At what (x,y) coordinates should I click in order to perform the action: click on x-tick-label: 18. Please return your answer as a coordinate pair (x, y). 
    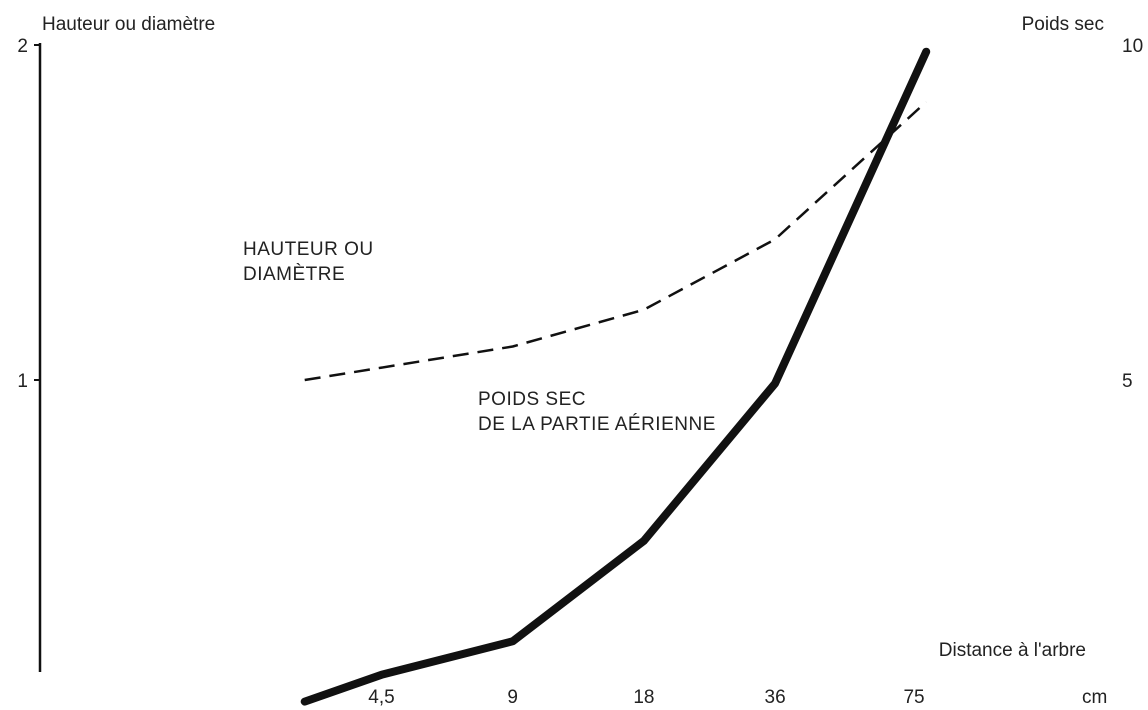
    Looking at the image, I should click on (643, 697).